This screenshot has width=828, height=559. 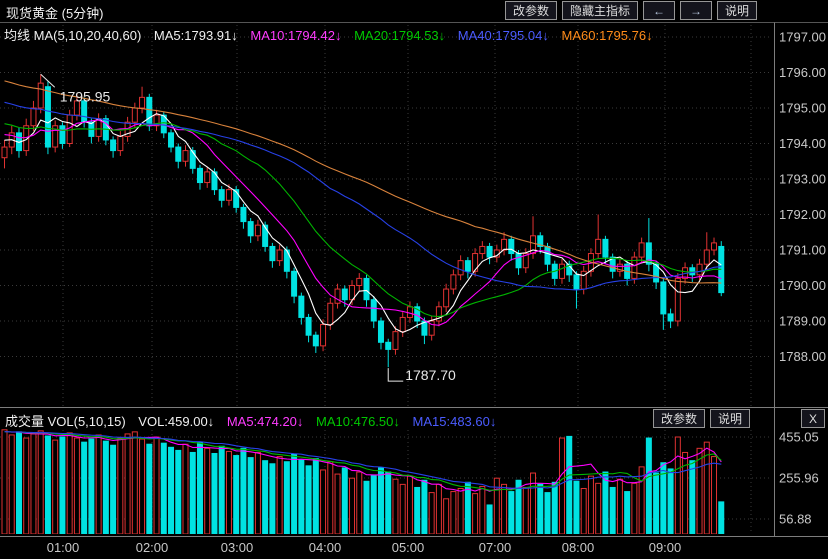 What do you see at coordinates (813, 418) in the screenshot?
I see `volume-close-button: X` at bounding box center [813, 418].